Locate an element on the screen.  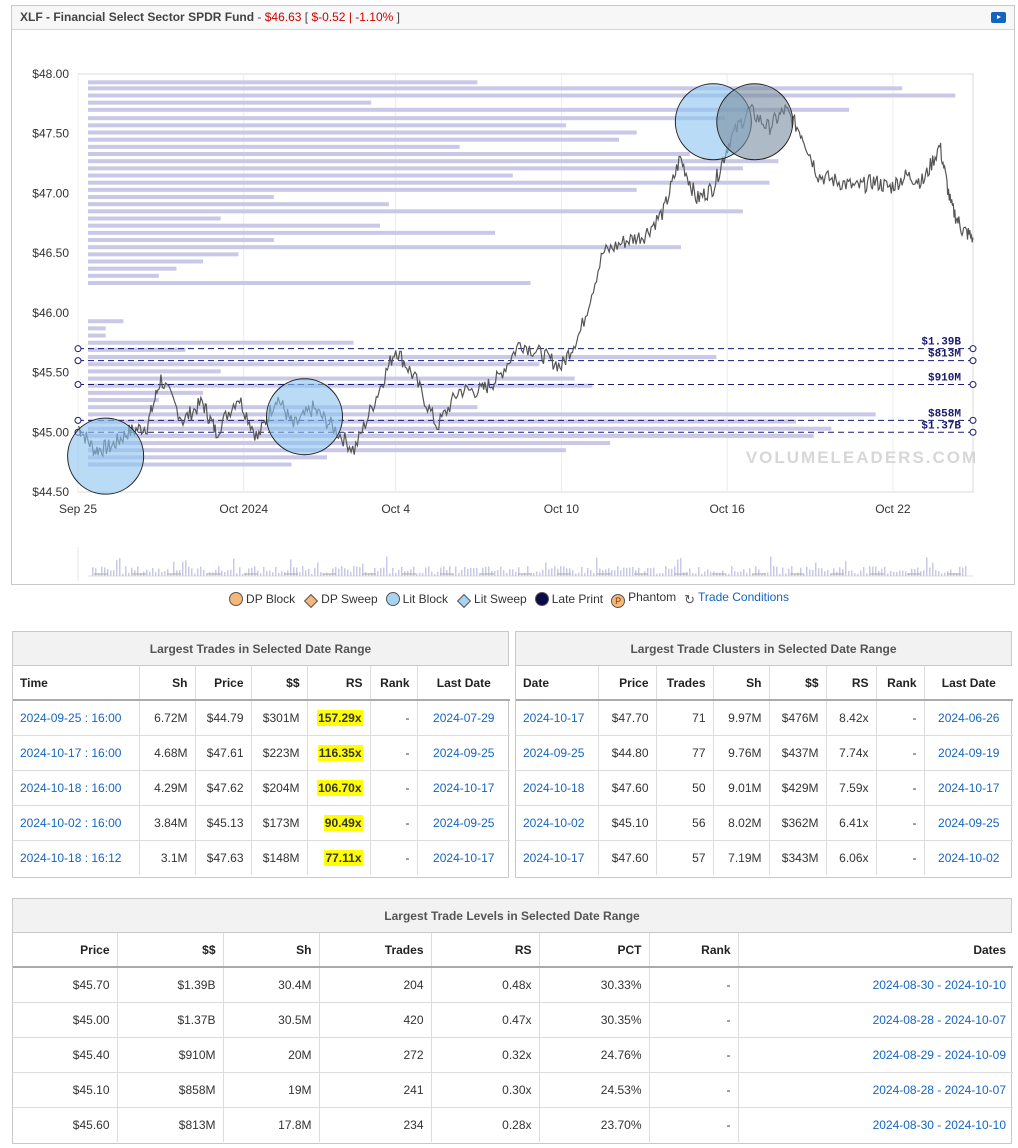
clusters-header-: $$ is located at coordinates (798, 683).